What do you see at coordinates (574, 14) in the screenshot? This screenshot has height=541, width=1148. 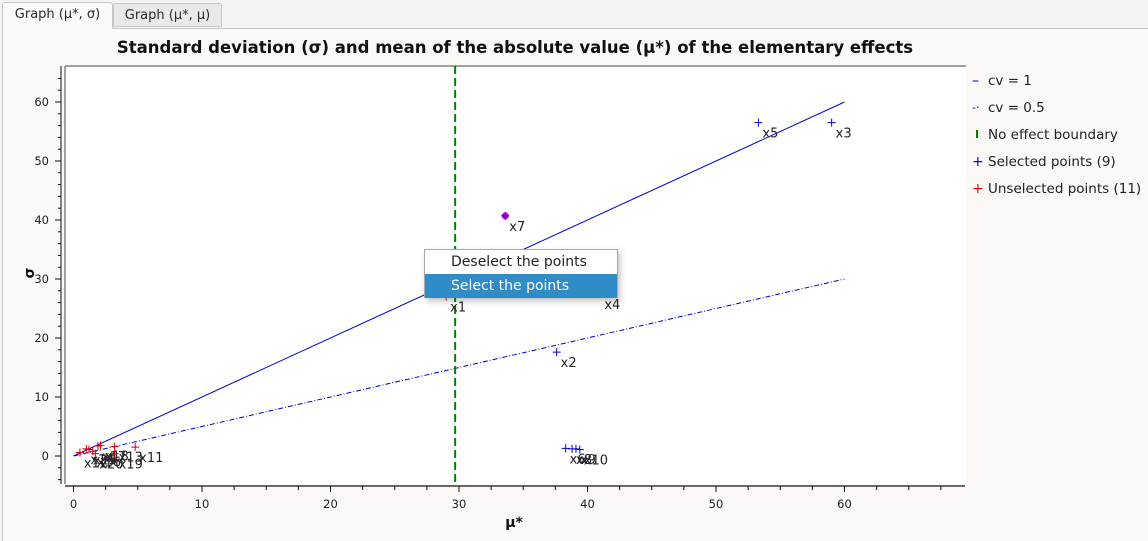 I see `tab-bar: Graph (μ*, μ) Graph (μ*, σ)` at bounding box center [574, 14].